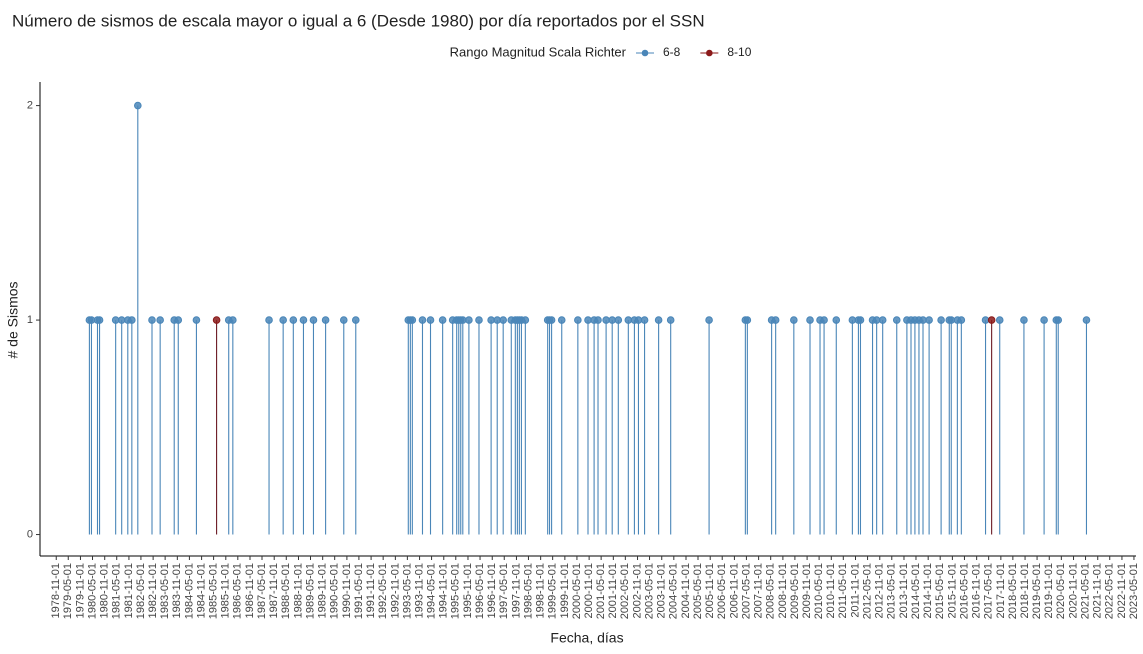 This screenshot has width=1143, height=654. What do you see at coordinates (601, 591) in the screenshot?
I see `x-tick-label: 2001-05-01` at bounding box center [601, 591].